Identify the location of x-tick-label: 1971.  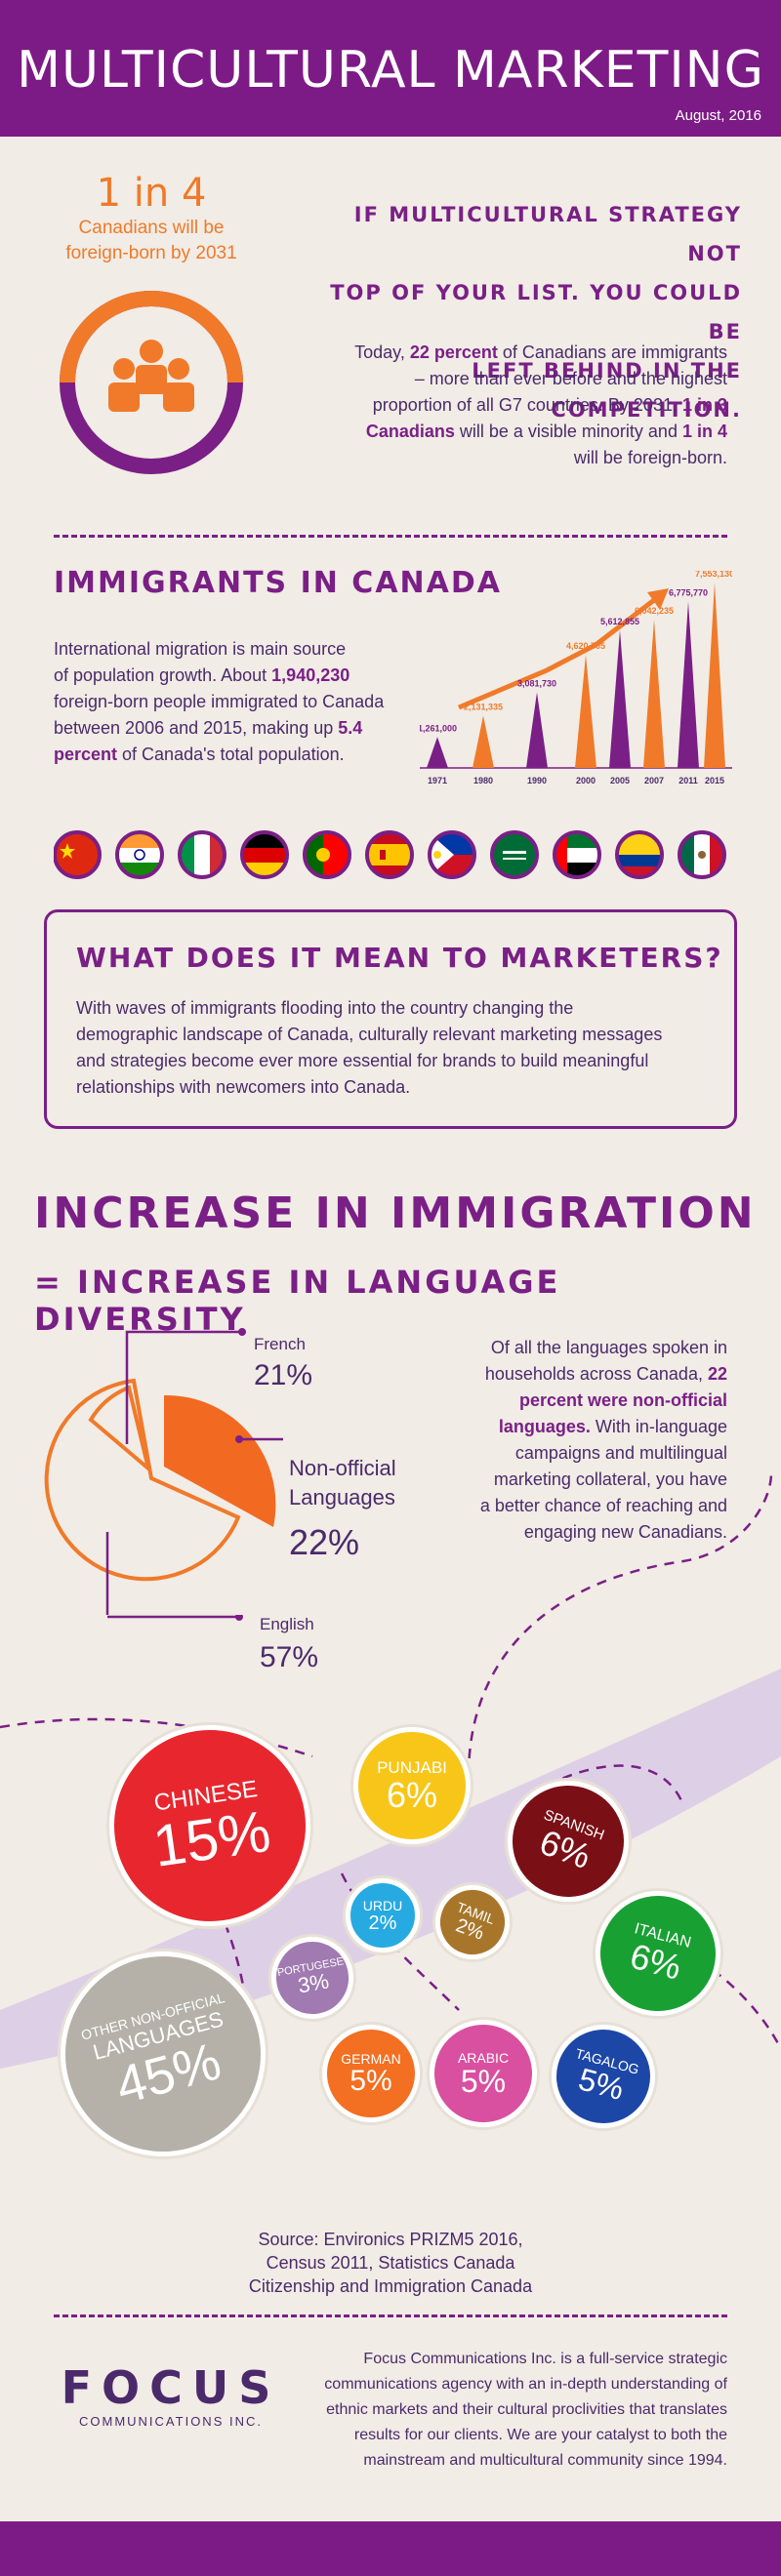
(437, 780).